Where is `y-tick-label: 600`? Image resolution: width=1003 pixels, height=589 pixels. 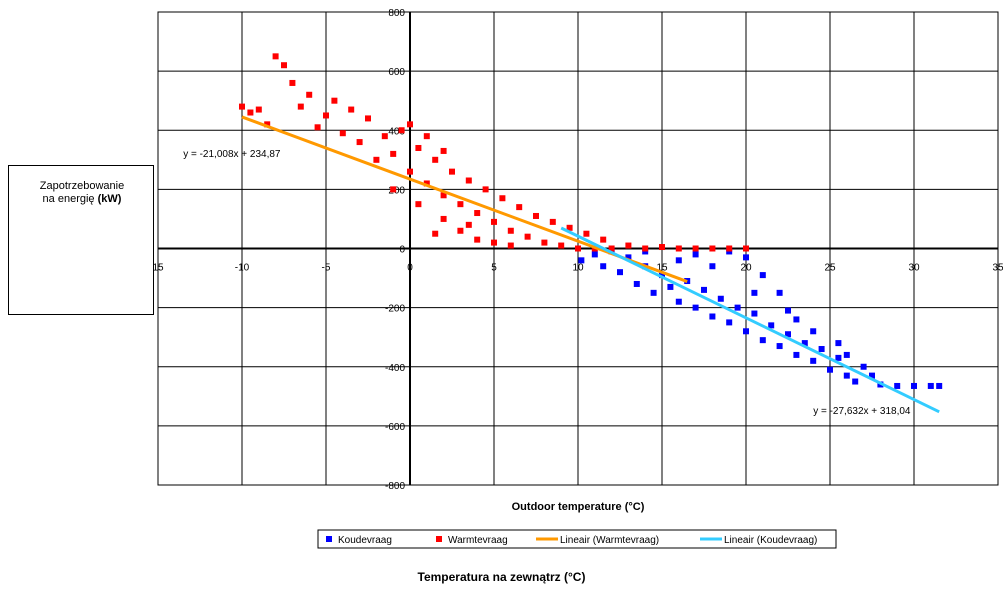
y-tick-label: 600 is located at coordinates (396, 72).